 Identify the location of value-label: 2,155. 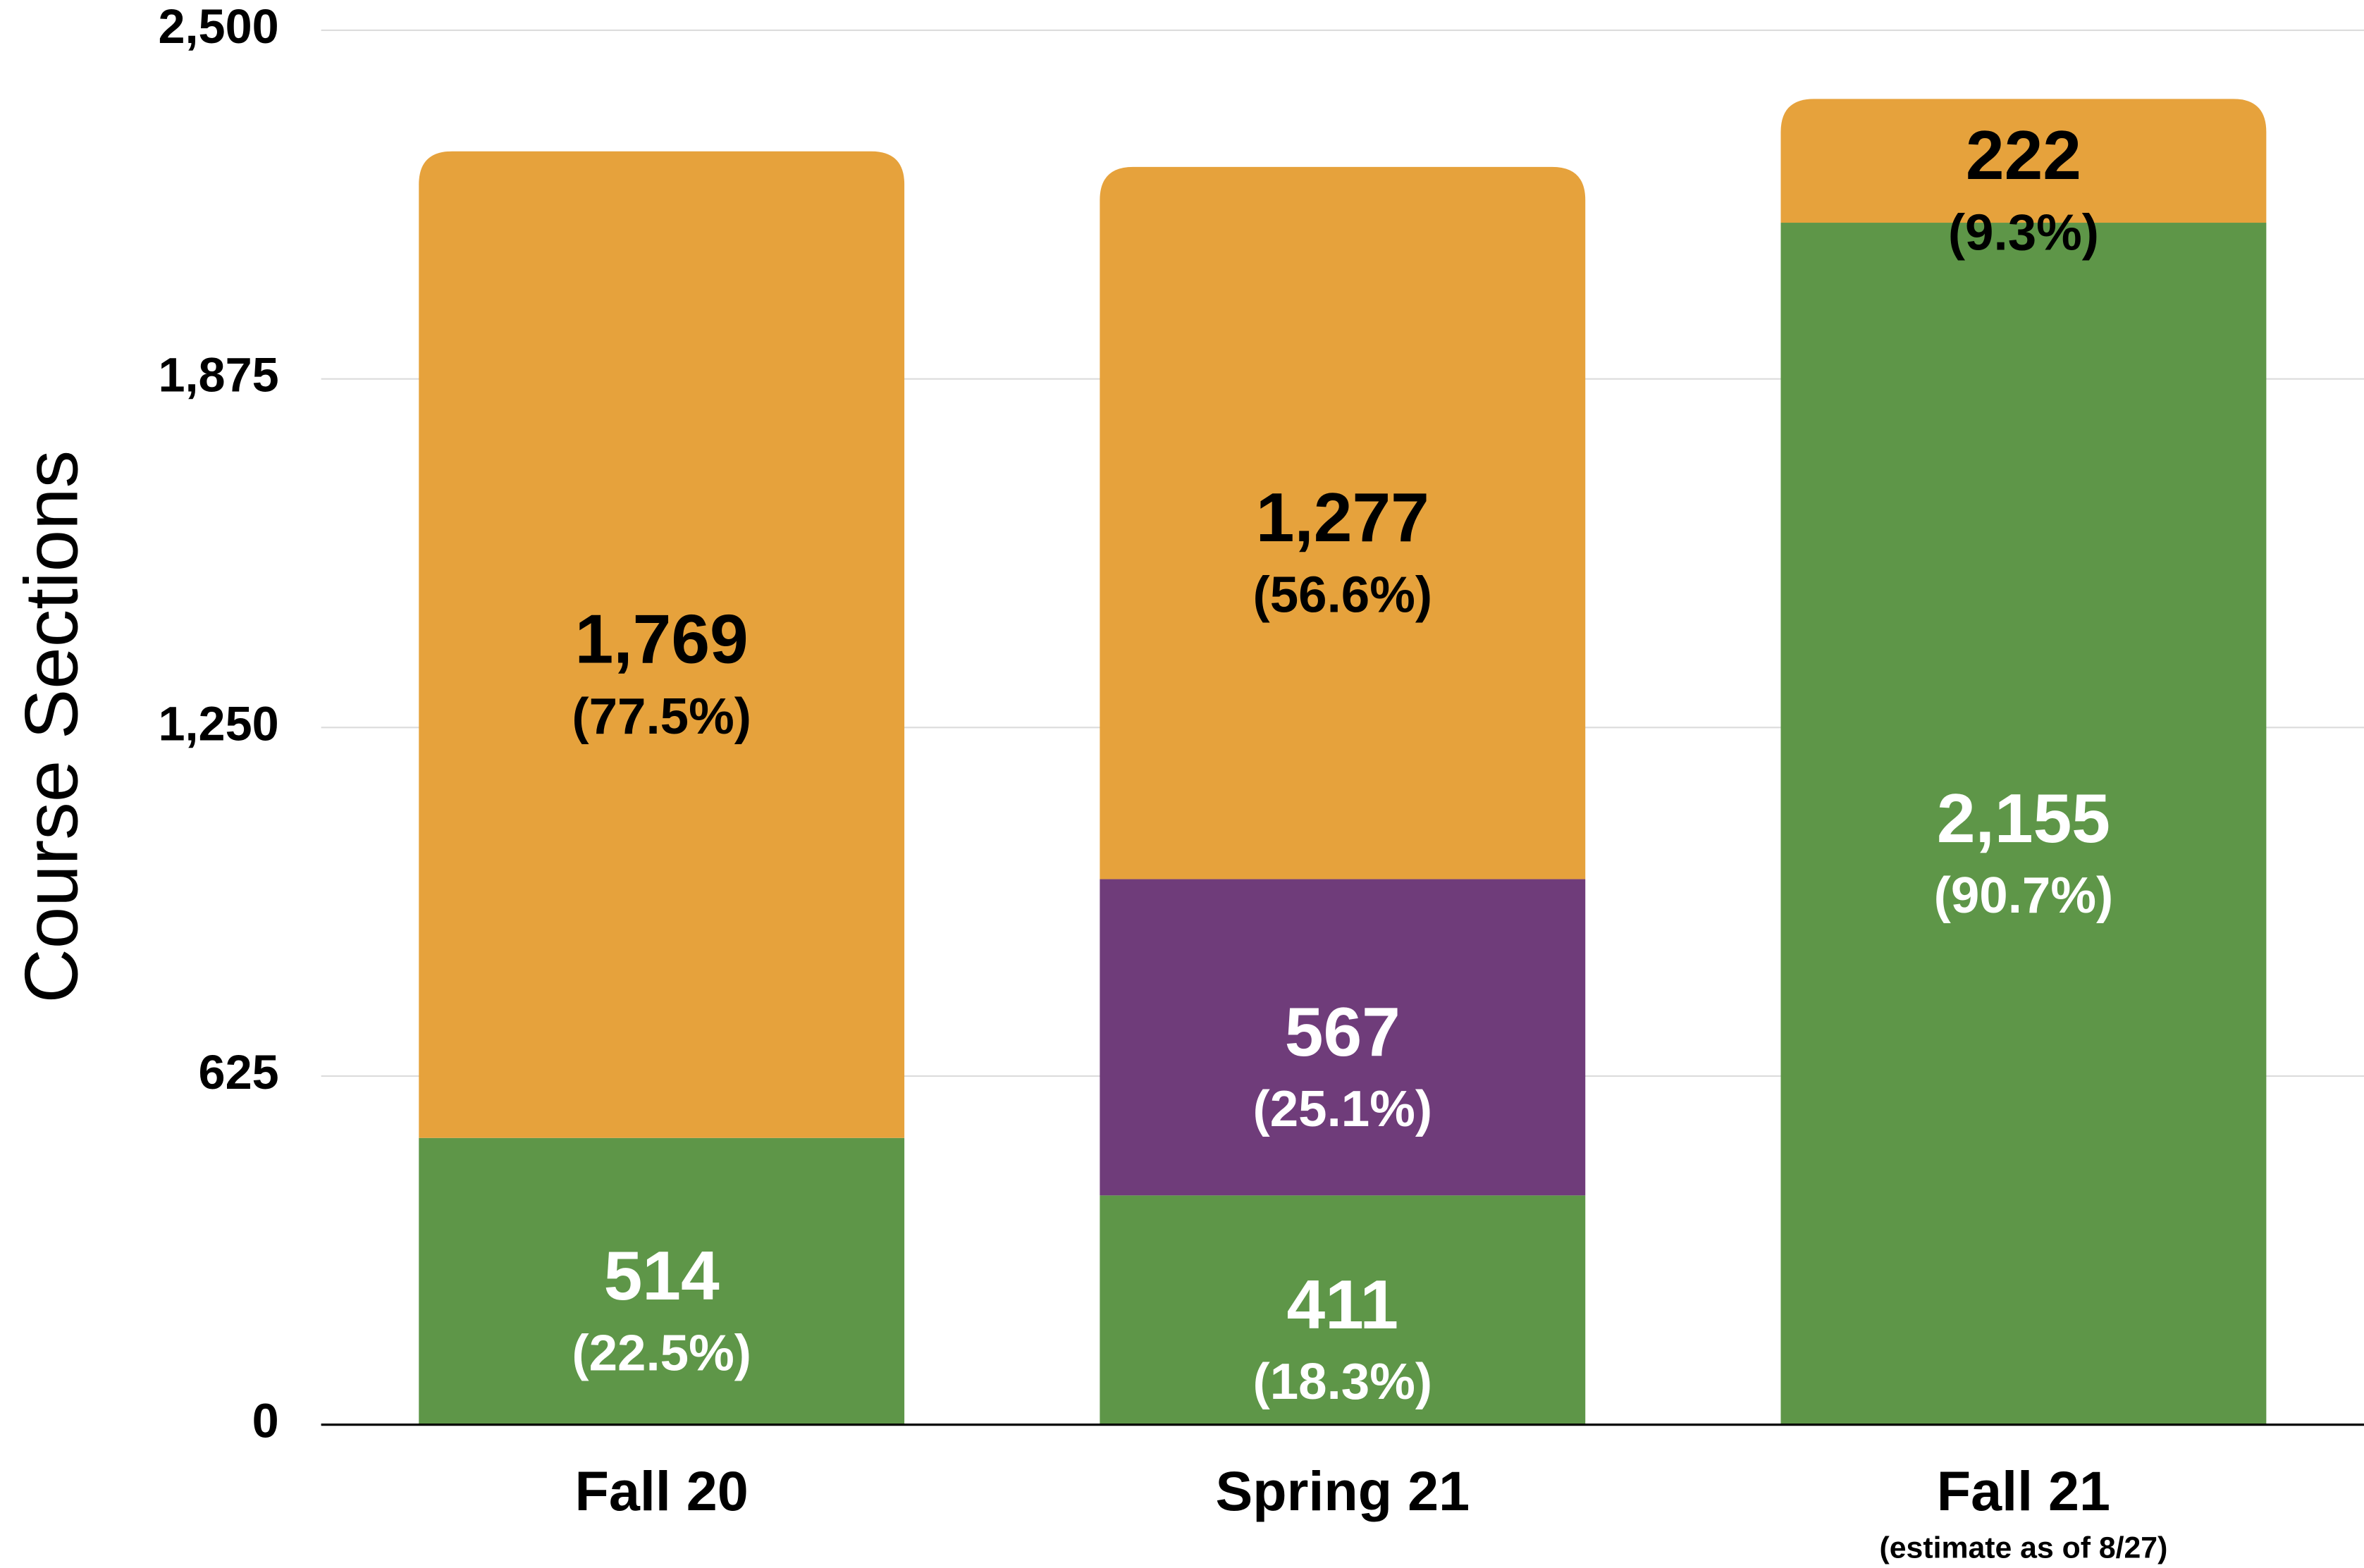
(2023, 818).